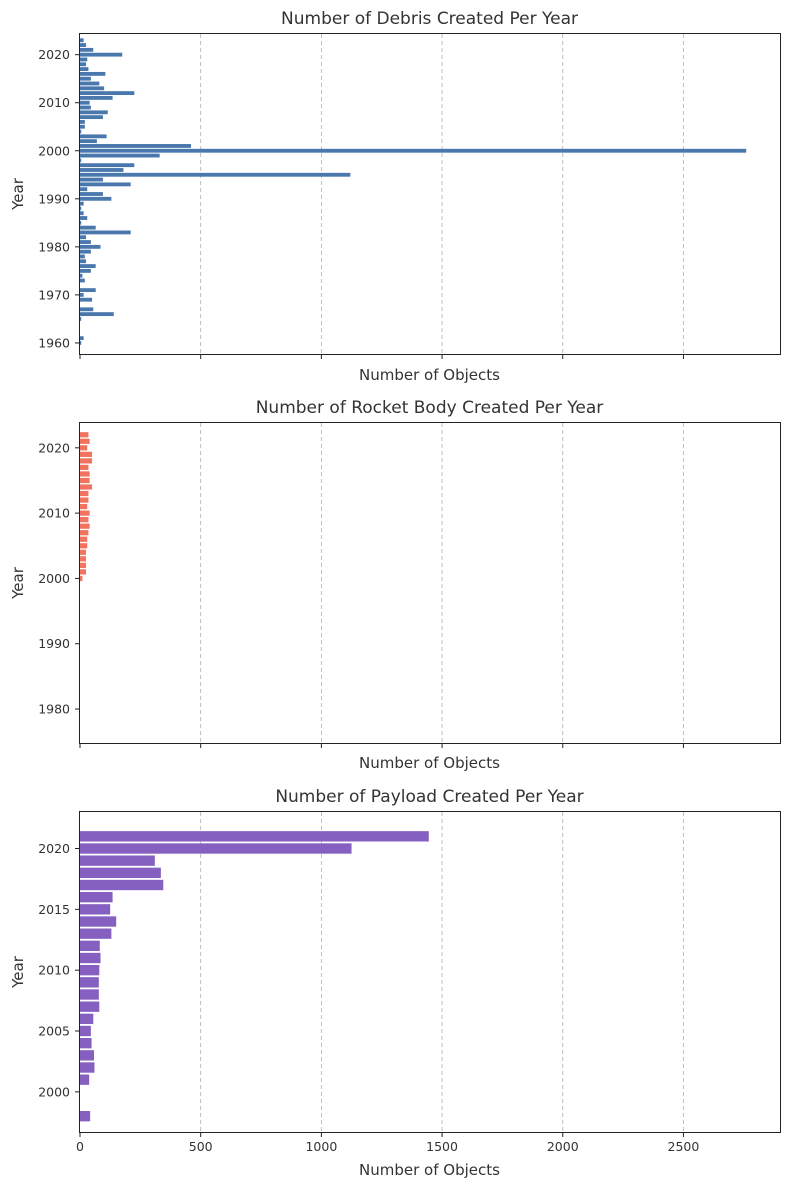 The width and height of the screenshot is (790, 1190). Describe the element at coordinates (684, 1146) in the screenshot. I see `x-tick-label: 2500` at that location.